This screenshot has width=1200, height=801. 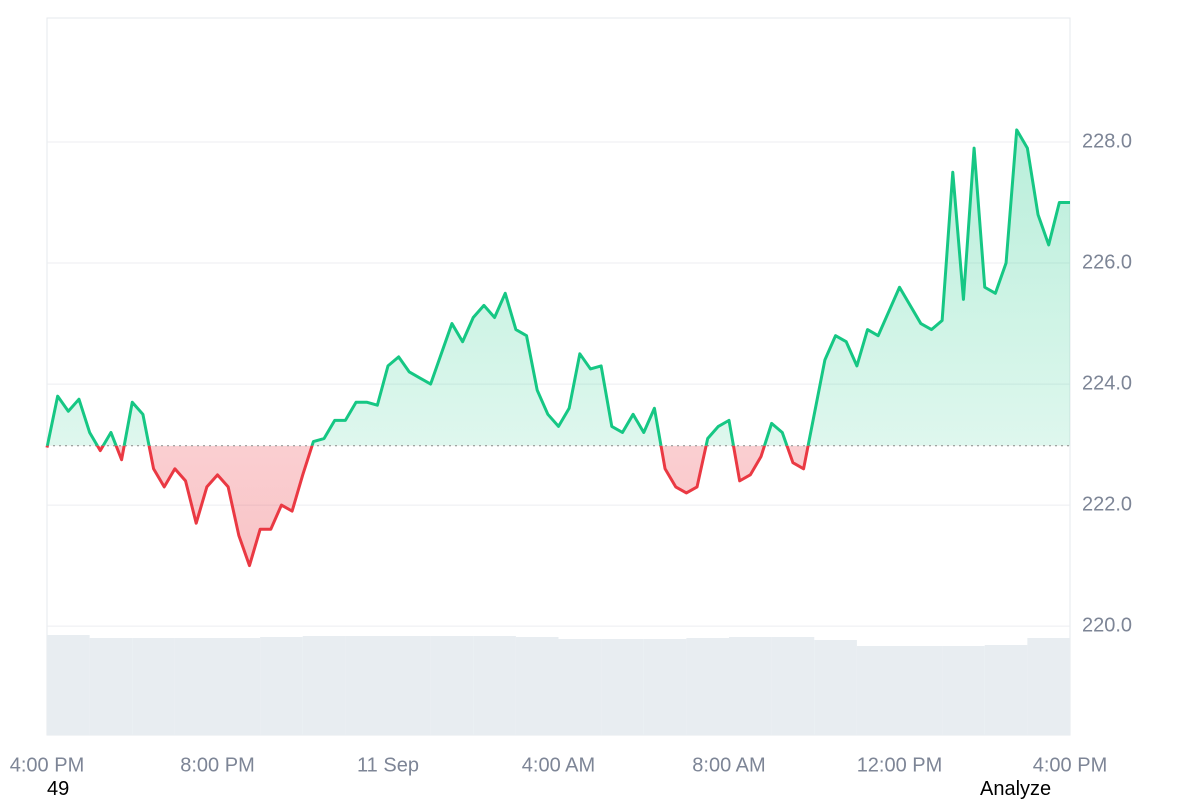 I want to click on y-tick-label: 222.0, so click(x=1107, y=504).